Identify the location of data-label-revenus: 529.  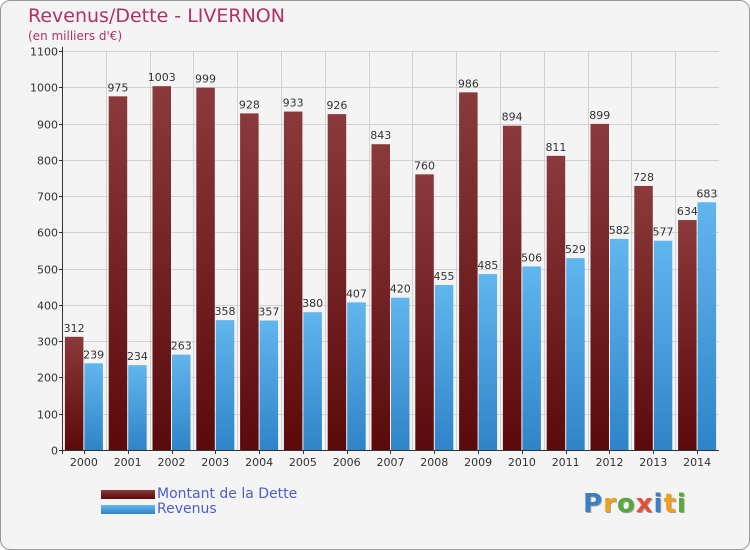
(575, 249).